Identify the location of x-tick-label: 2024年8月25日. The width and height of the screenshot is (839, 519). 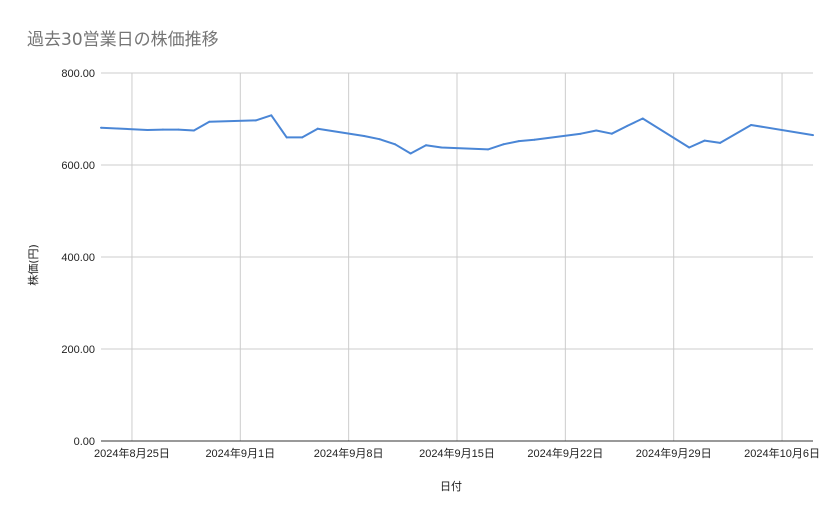
(132, 453).